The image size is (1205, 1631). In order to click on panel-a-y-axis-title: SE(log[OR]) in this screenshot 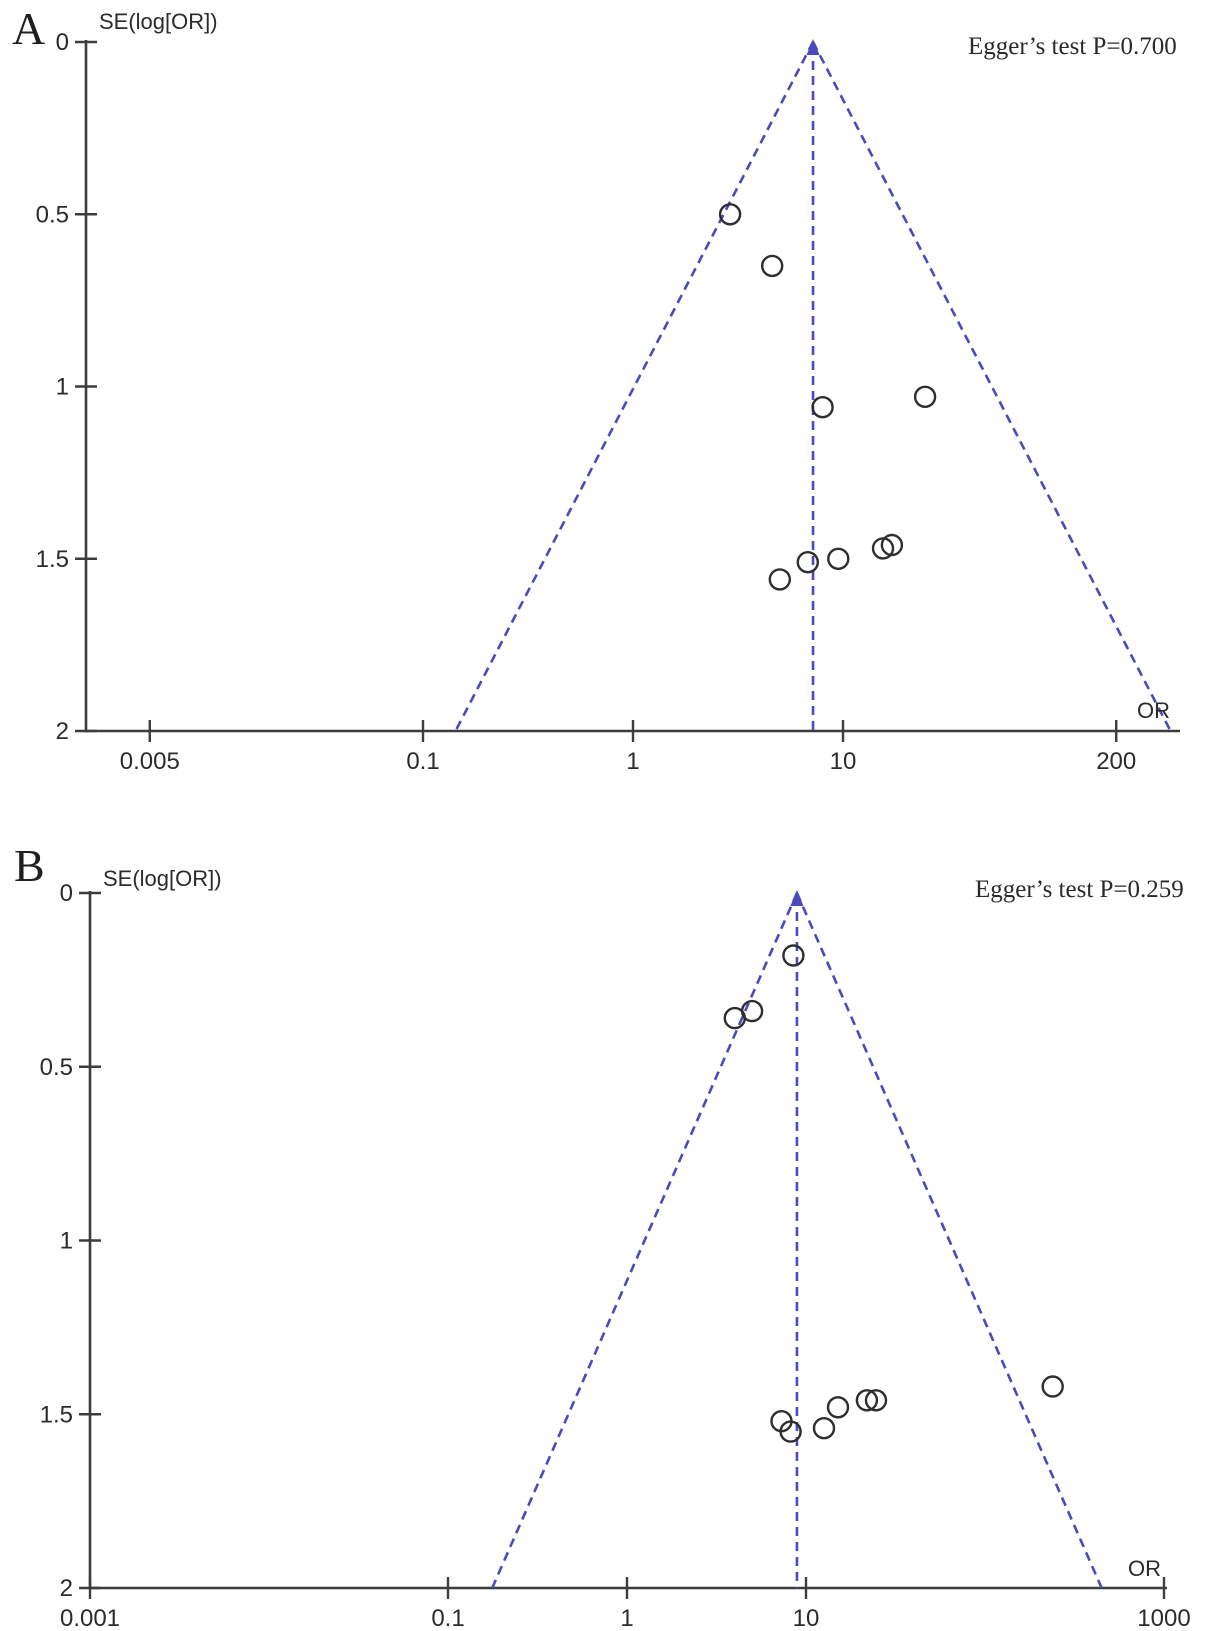, I will do `click(158, 21)`.